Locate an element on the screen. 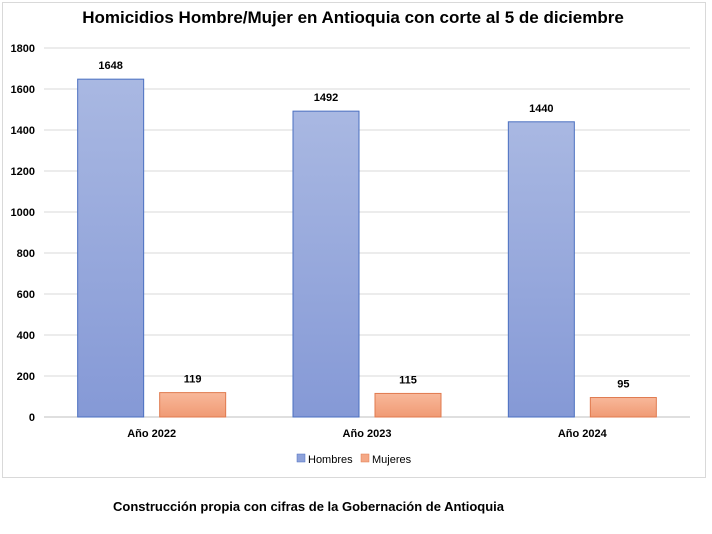  legend-swatch-hombres is located at coordinates (301, 458).